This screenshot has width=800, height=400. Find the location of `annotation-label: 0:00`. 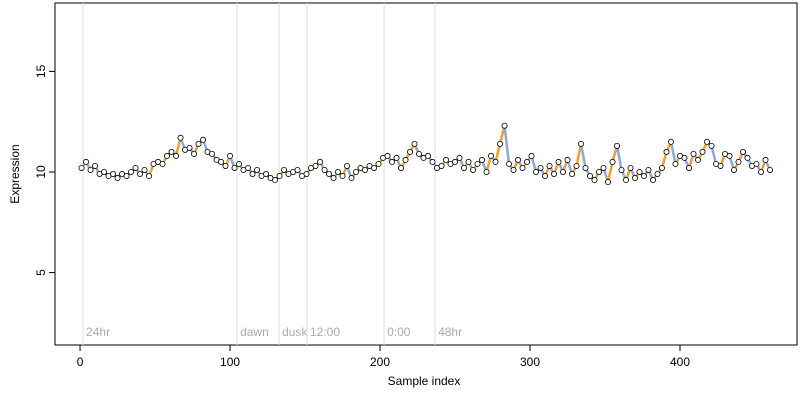

annotation-label: 0:00 is located at coordinates (399, 332).